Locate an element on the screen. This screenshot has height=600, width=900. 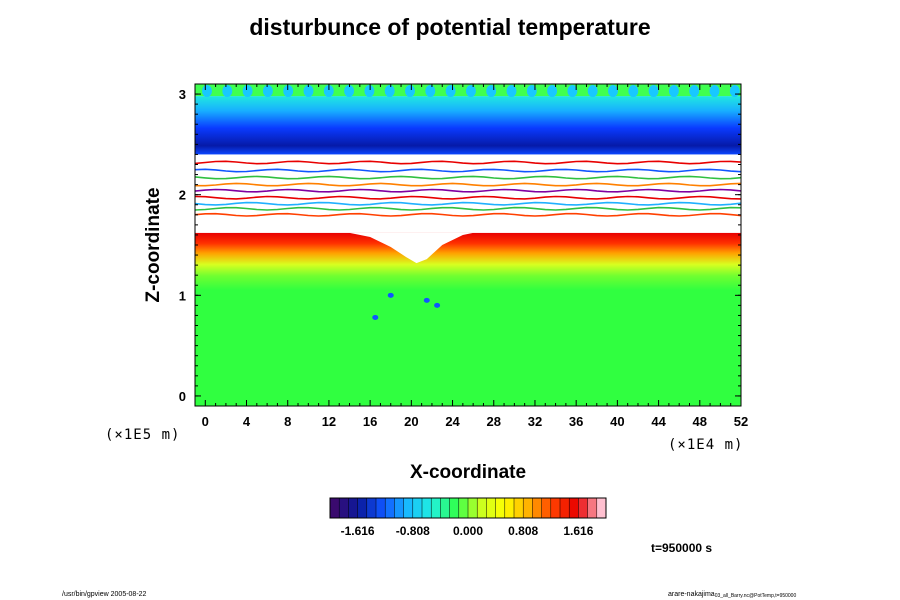
y-tick-label: 1 is located at coordinates (182, 295).